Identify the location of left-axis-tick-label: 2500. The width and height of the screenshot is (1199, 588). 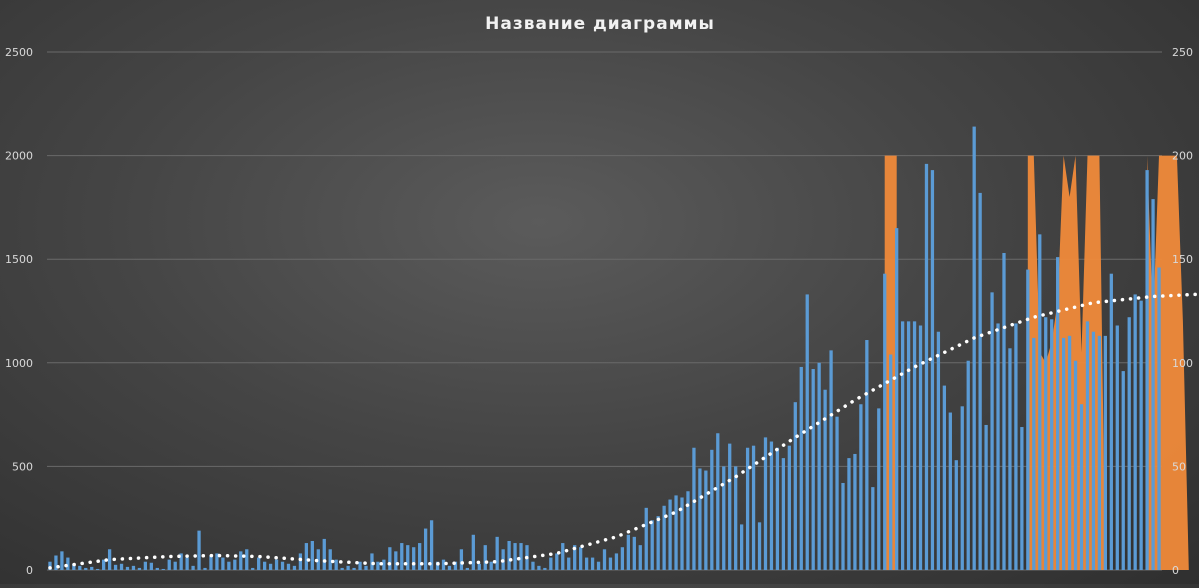
(19, 52).